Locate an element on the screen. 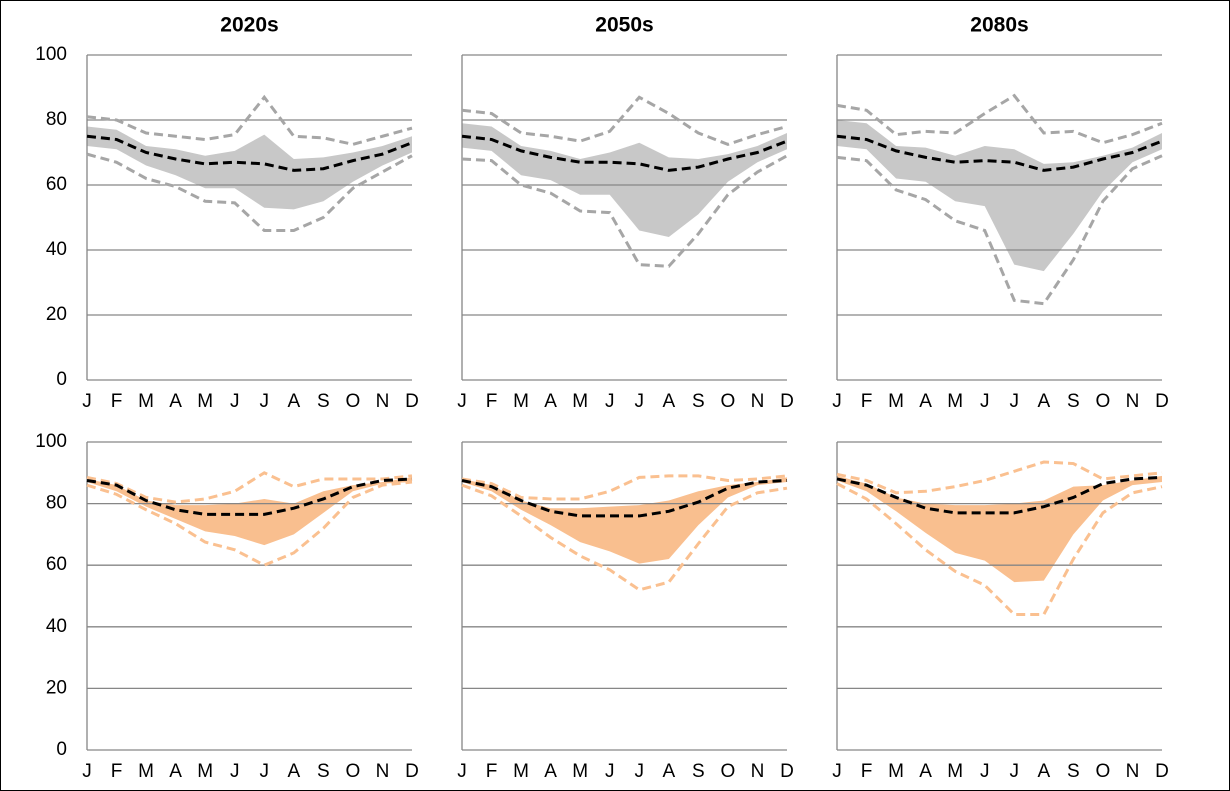 This screenshot has height=791, width=1230. panel-title: 2050s is located at coordinates (624, 25).